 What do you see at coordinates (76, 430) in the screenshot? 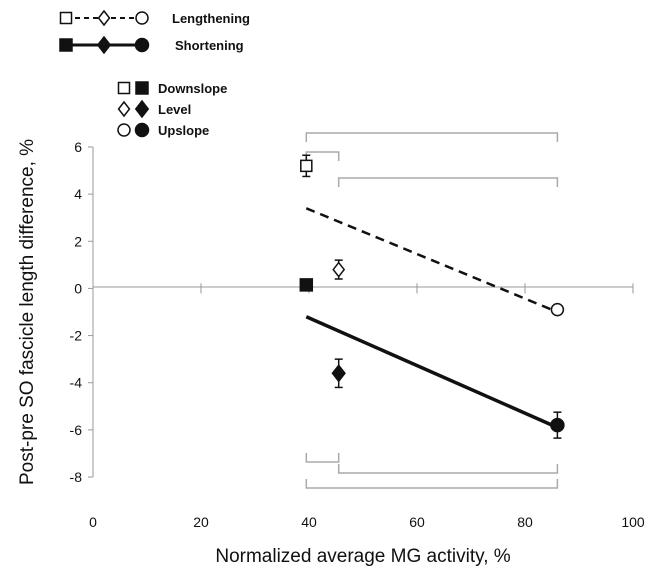
I see `y-tick-label: -6` at bounding box center [76, 430].